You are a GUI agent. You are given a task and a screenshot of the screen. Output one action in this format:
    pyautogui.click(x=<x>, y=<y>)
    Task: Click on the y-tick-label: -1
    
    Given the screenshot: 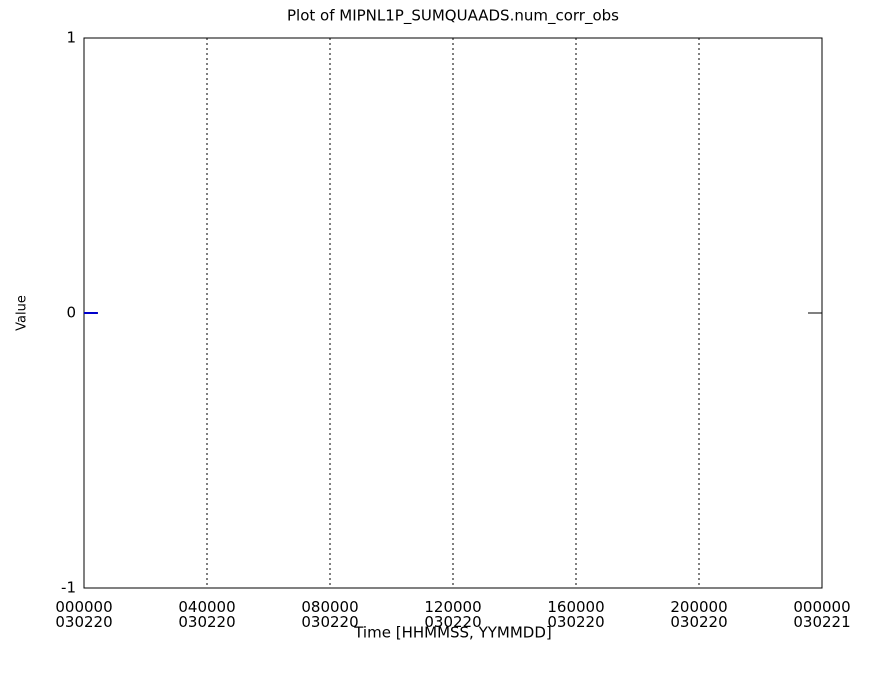 What is the action you would take?
    pyautogui.click(x=68, y=588)
    